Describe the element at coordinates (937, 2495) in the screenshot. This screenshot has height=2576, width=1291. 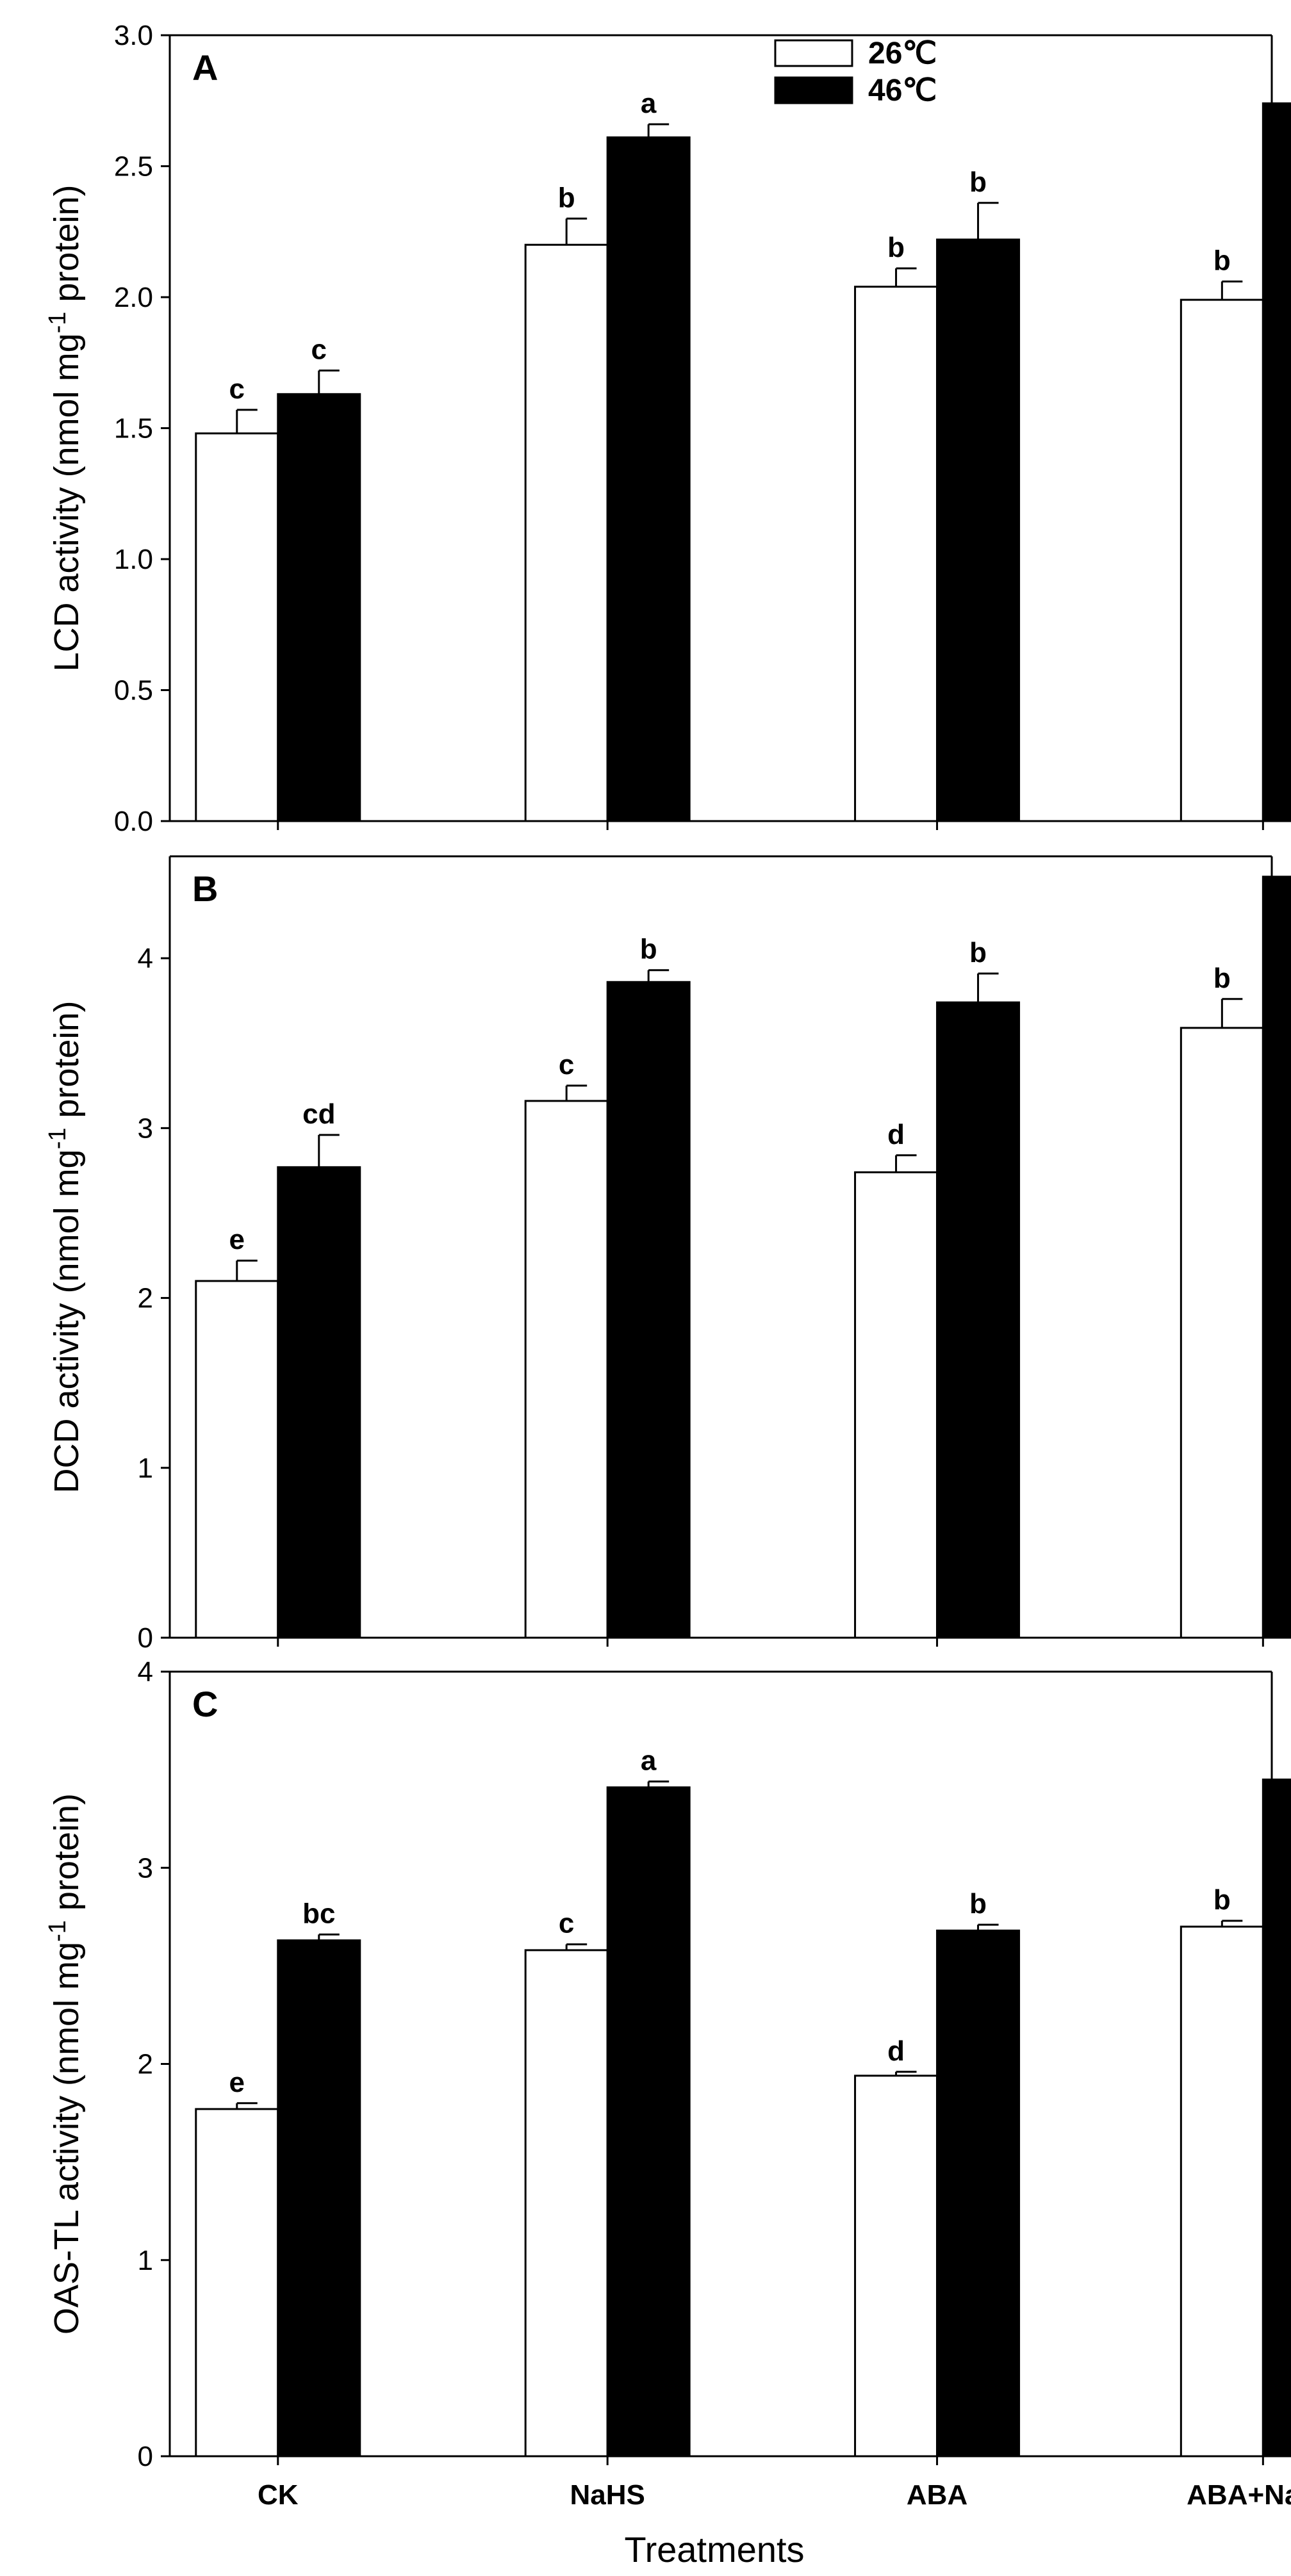
I see `x-tick-label: ABA` at that location.